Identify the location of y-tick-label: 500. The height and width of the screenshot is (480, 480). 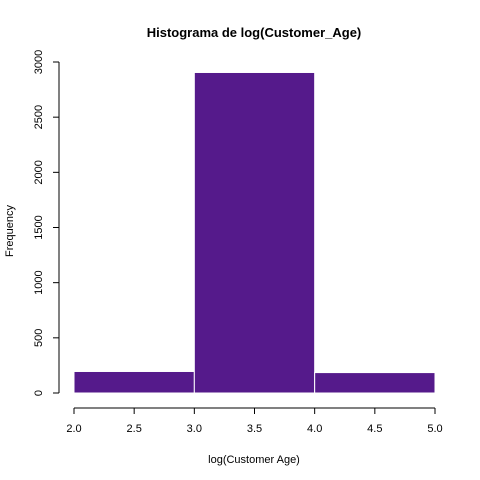
(39, 338).